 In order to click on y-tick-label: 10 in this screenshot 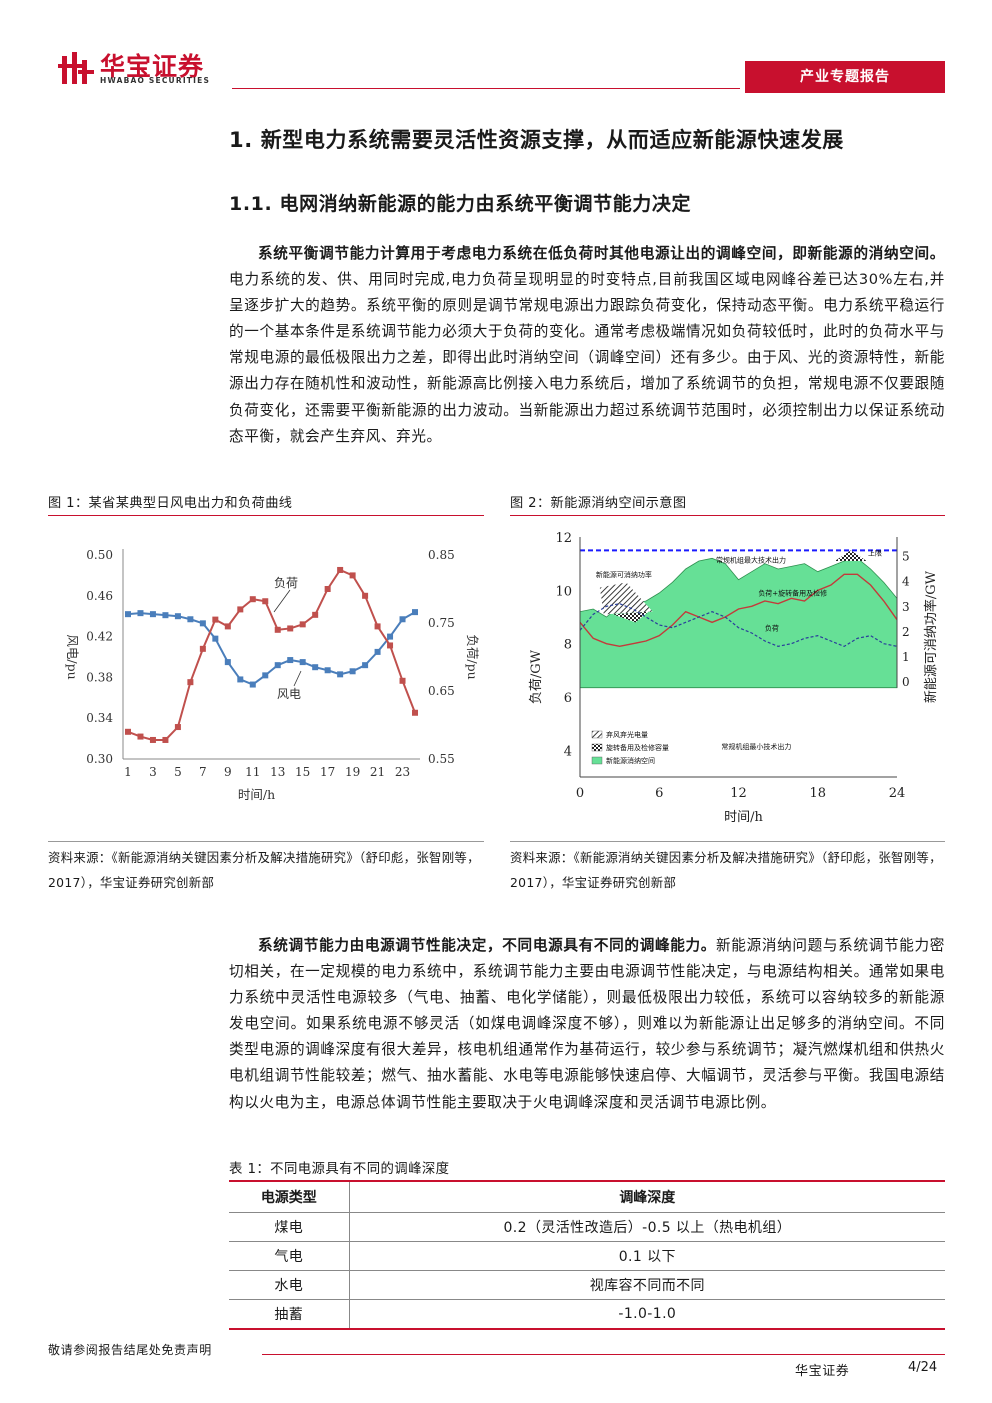, I will do `click(563, 591)`.